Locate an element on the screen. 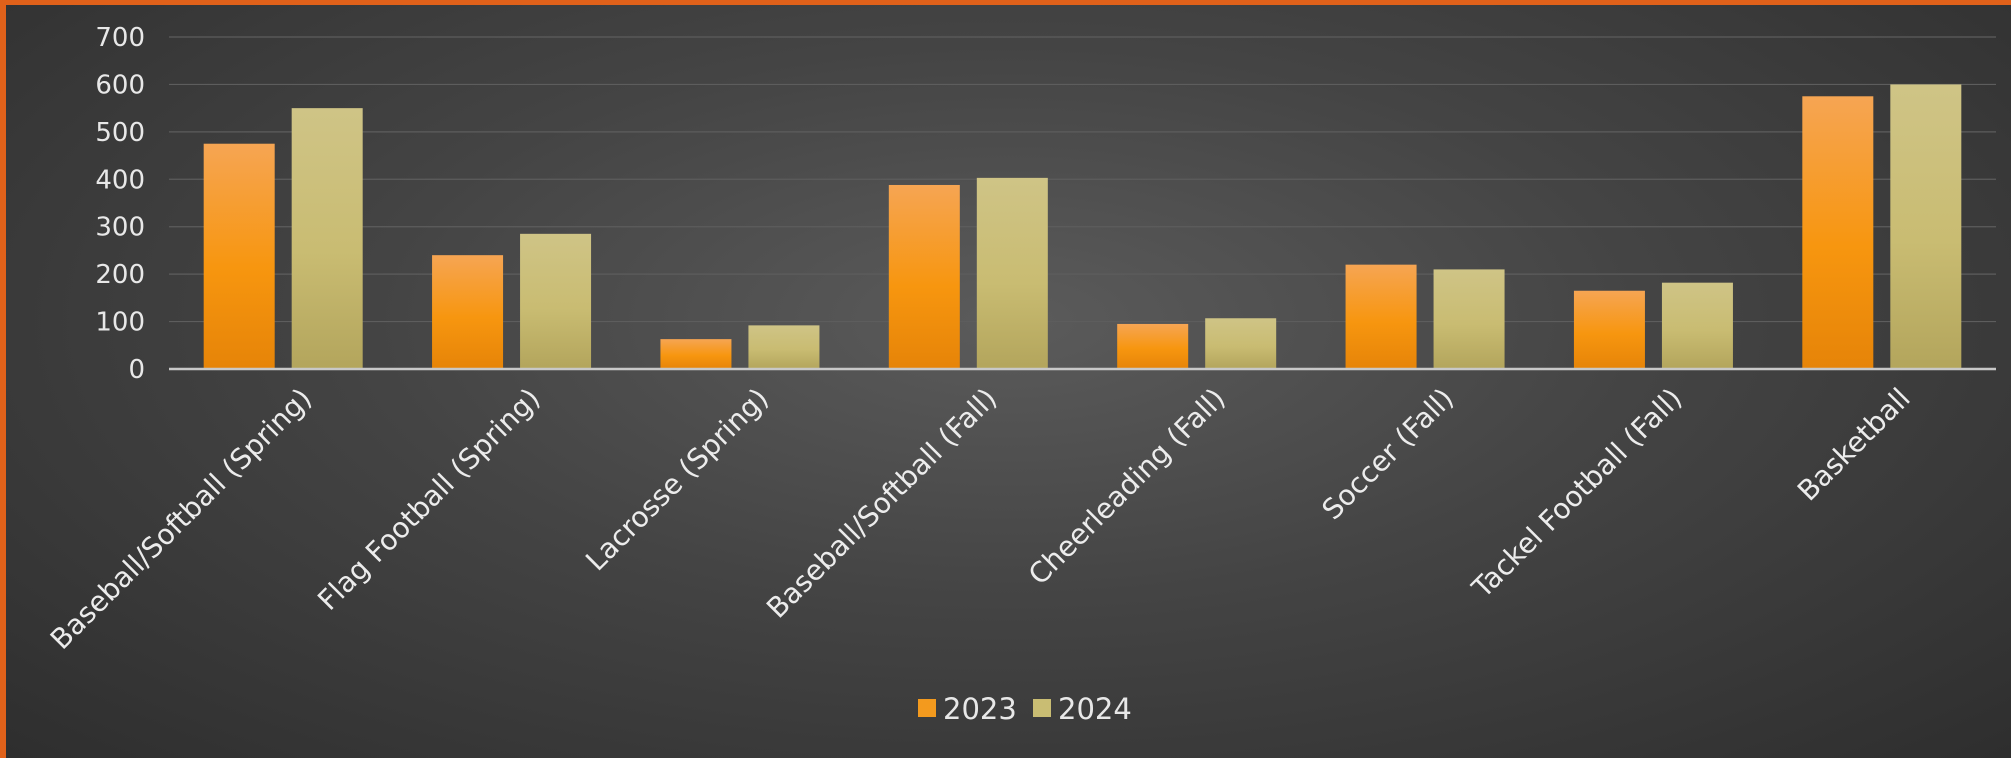 The image size is (2011, 758). x-category-label: Flag Football (Spring) is located at coordinates (428, 499).